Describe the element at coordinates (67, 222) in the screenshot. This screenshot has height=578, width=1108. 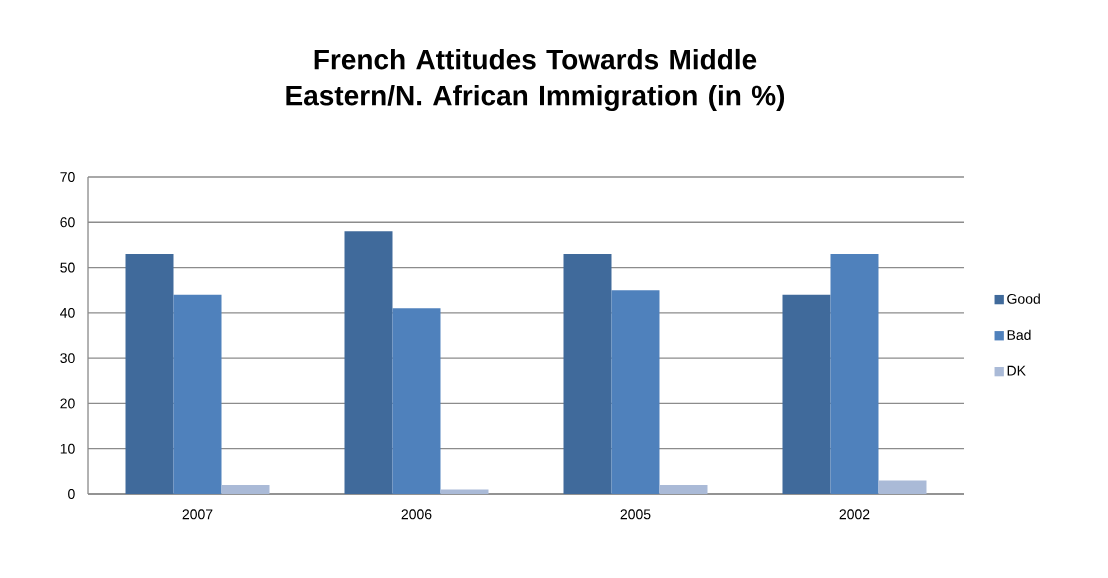
I see `y-tick-label: 60` at that location.